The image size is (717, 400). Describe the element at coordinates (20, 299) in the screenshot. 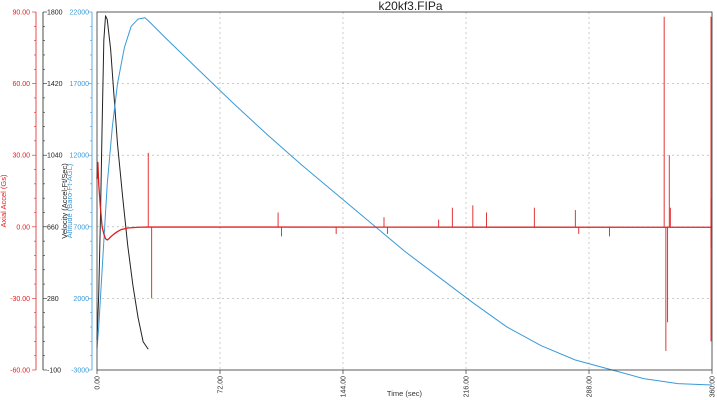

I see `axial-tick-label: -30.00` at that location.